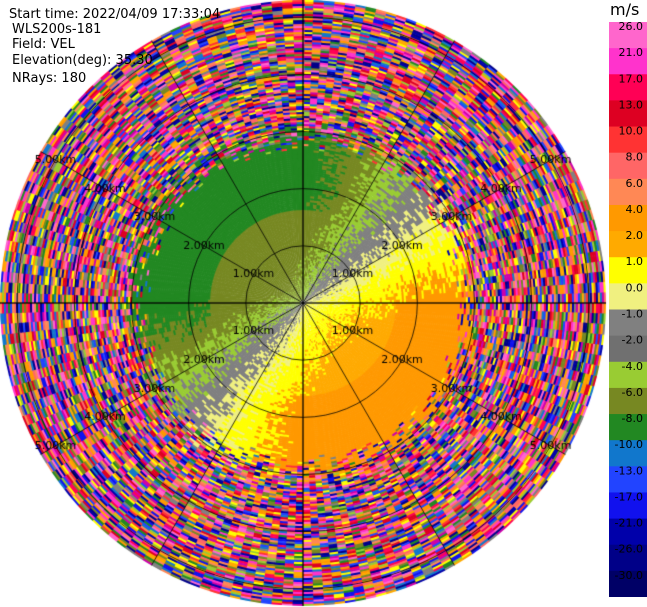 This screenshot has height=607, width=647. What do you see at coordinates (631, 78) in the screenshot?
I see `colorbar-tick-label: 17.0` at bounding box center [631, 78].